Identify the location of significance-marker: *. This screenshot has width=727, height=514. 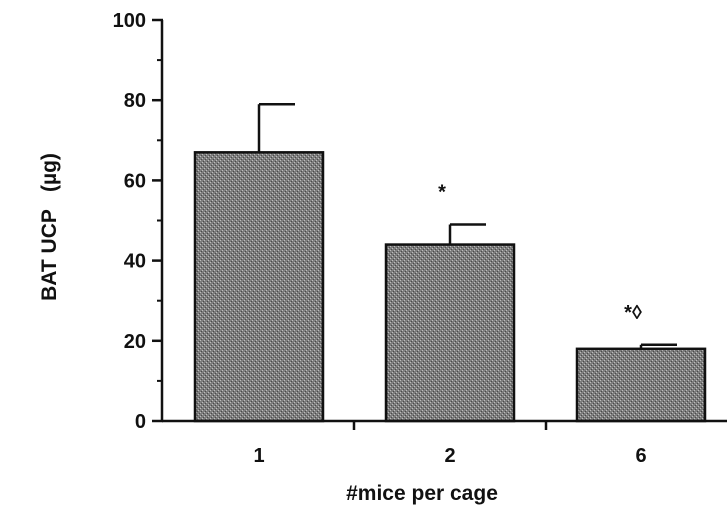
(442, 193).